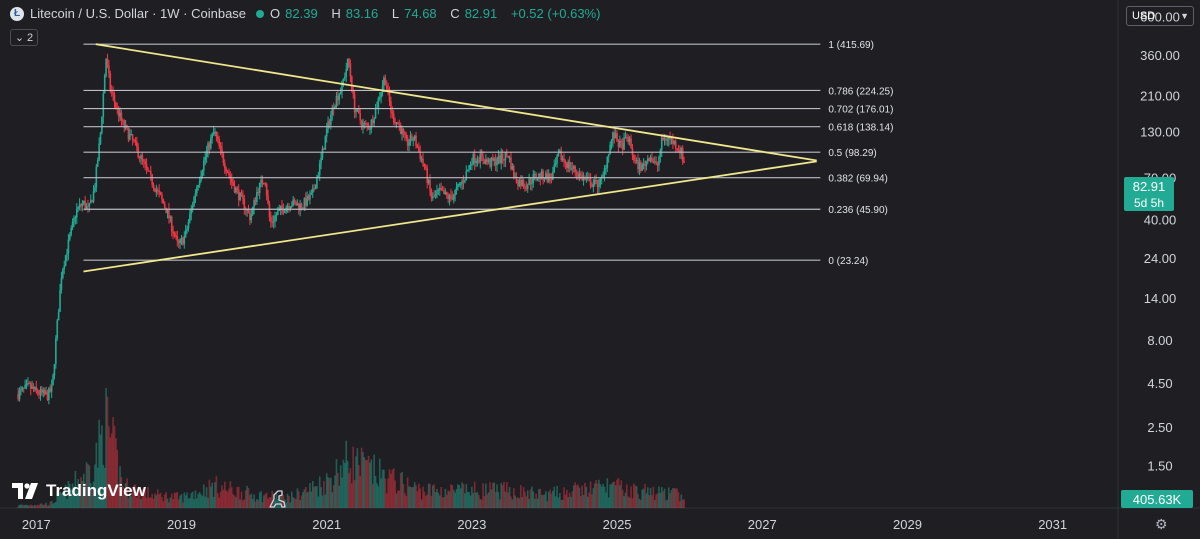 The width and height of the screenshot is (1200, 539). Describe the element at coordinates (450, 216) in the screenshot. I see `lower-trendline` at that location.